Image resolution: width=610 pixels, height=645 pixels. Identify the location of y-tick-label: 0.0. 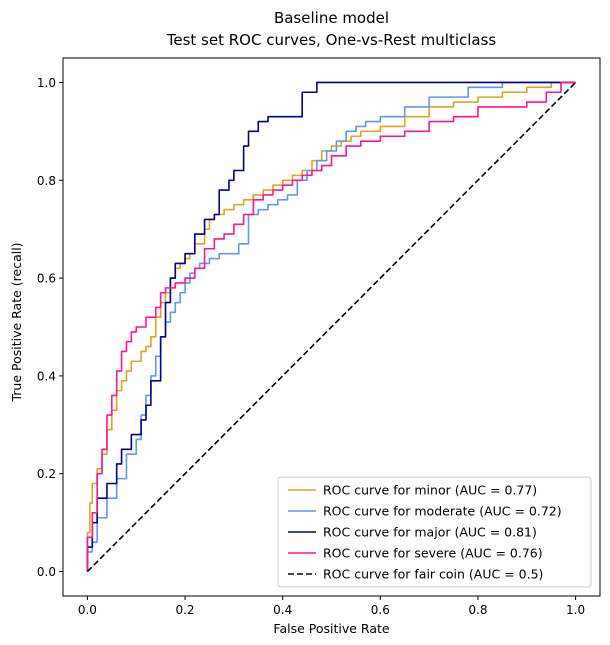
(46, 572).